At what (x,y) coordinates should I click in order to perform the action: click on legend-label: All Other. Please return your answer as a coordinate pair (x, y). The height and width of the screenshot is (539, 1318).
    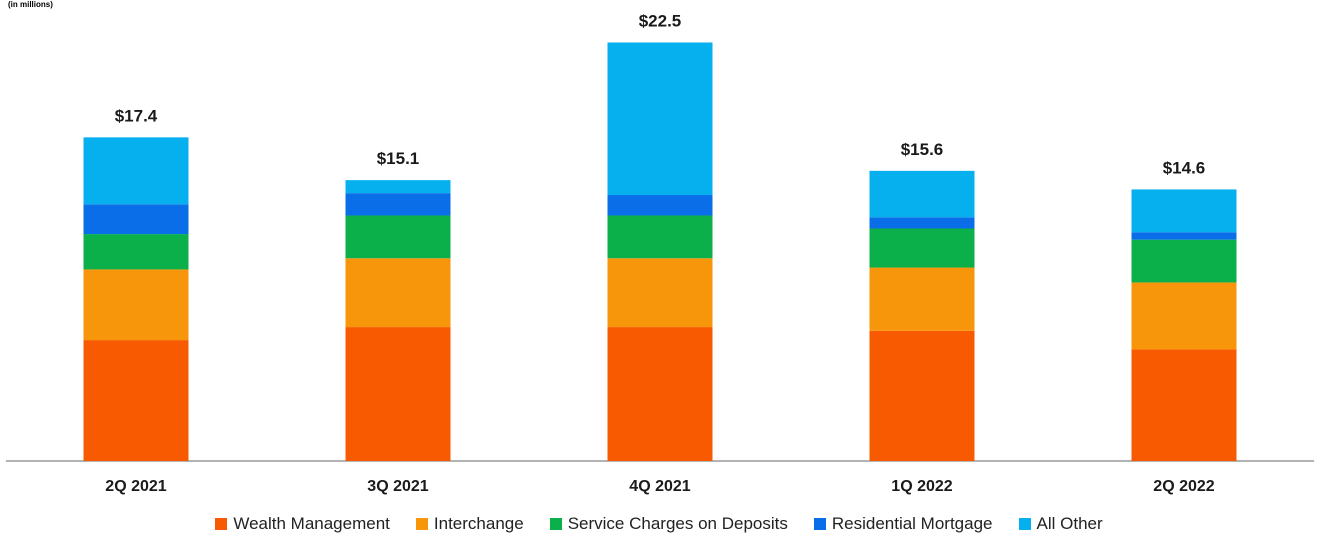
    Looking at the image, I should click on (1069, 523).